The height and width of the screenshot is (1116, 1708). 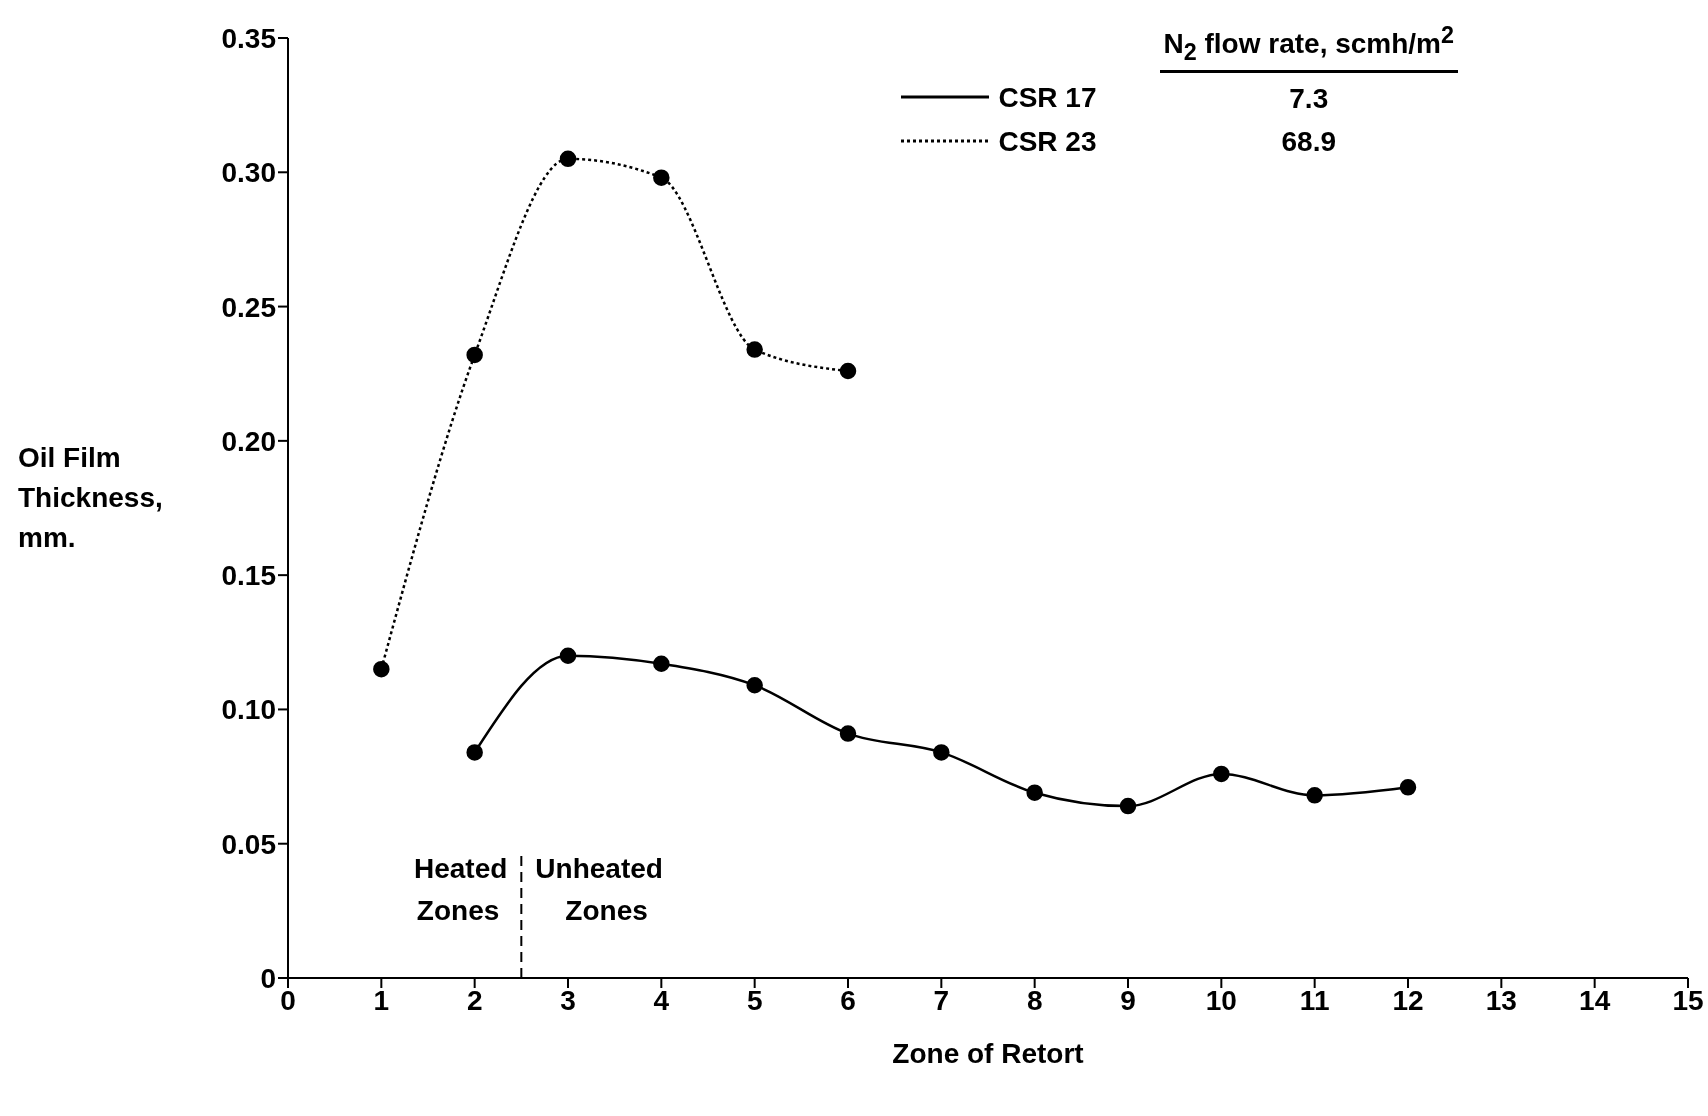 I want to click on annotation: Heated Zones, so click(x=460, y=889).